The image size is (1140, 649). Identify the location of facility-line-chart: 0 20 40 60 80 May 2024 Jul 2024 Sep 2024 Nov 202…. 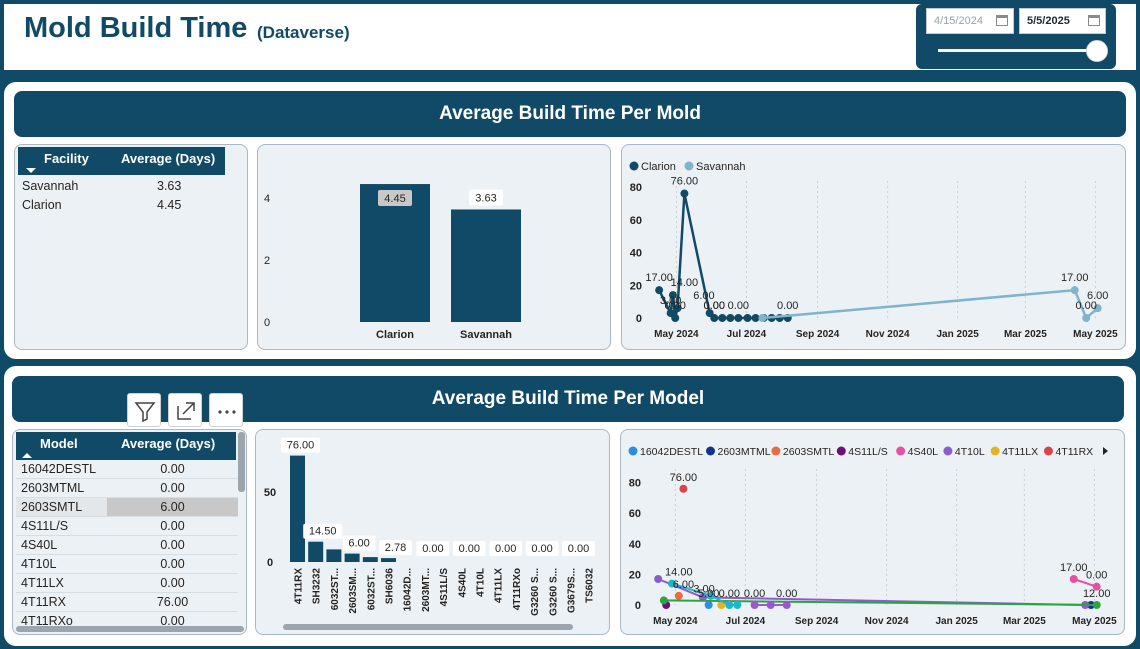
(873, 247).